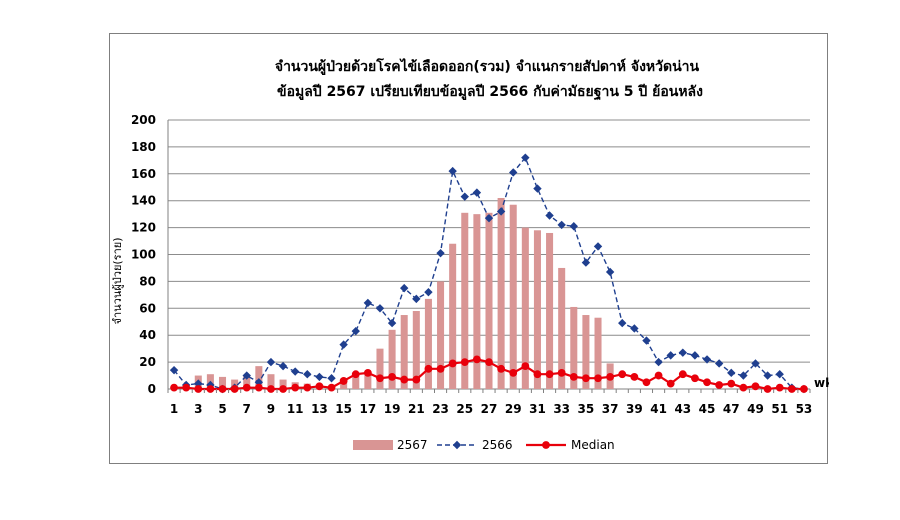 The height and width of the screenshot is (520, 900). What do you see at coordinates (222, 409) in the screenshot?
I see `x-tick-label: 5` at bounding box center [222, 409].